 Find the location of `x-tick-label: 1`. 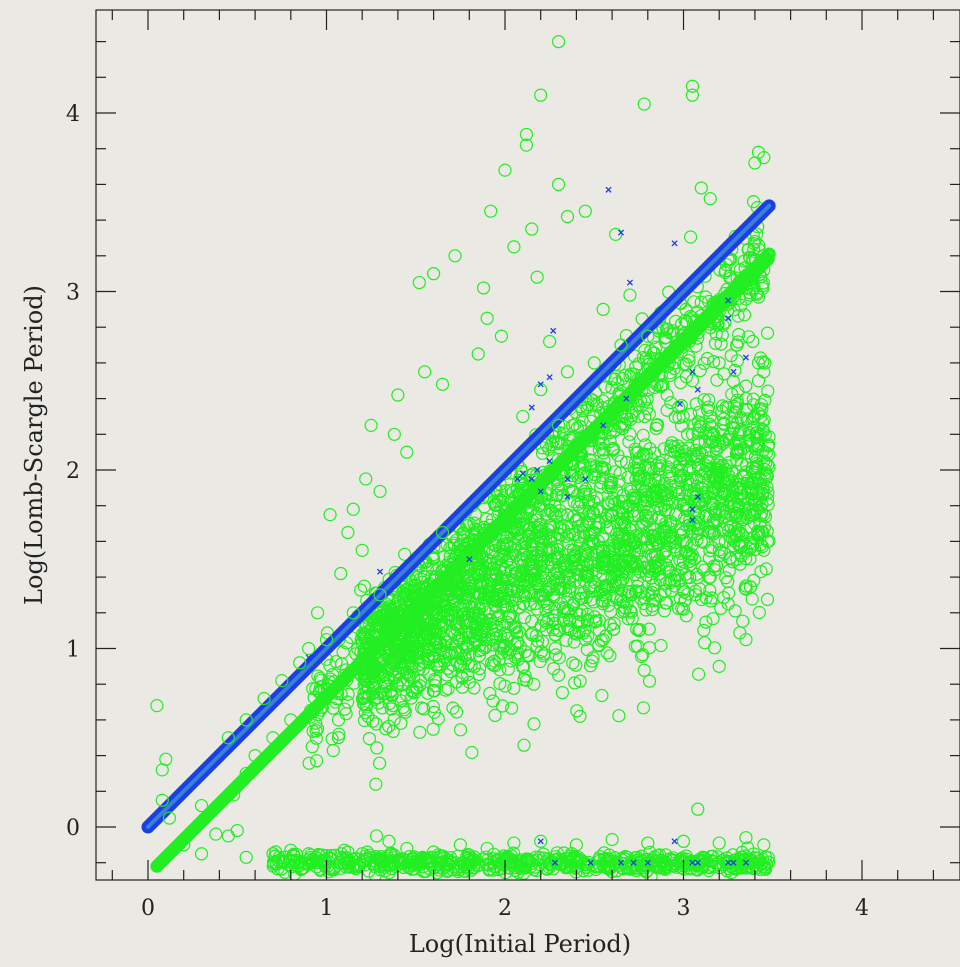

x-tick-label: 1 is located at coordinates (327, 908).